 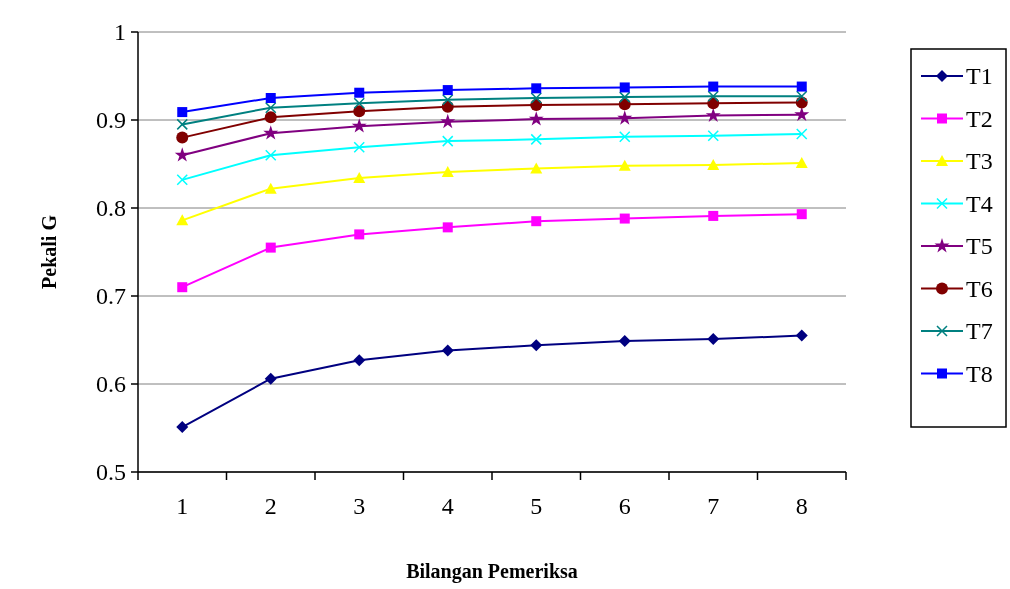 I want to click on y-tick-label: 0.8, so click(x=111, y=208).